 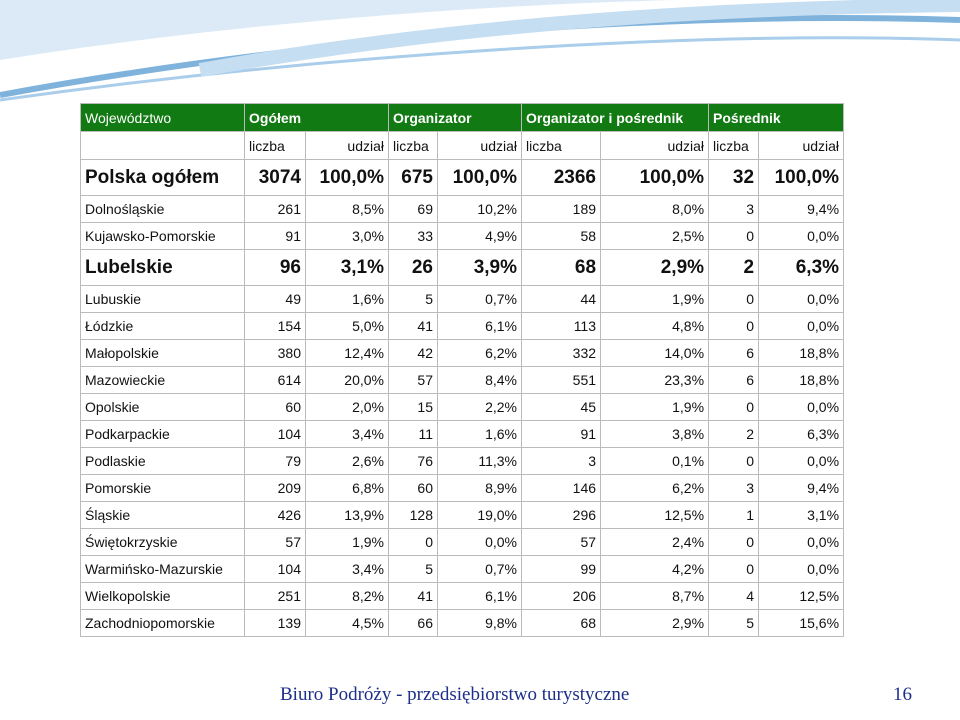 I want to click on cell: 4,5%, so click(x=347, y=623).